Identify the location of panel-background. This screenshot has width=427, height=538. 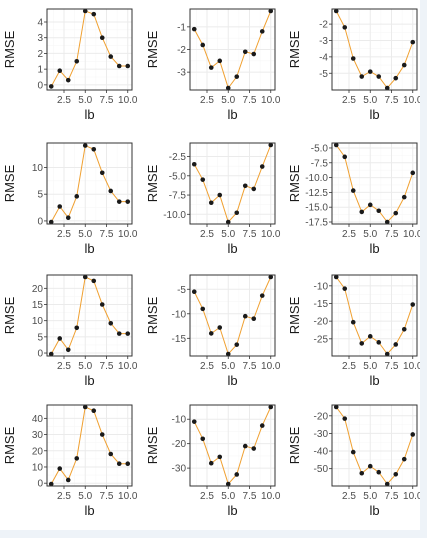
(89, 315).